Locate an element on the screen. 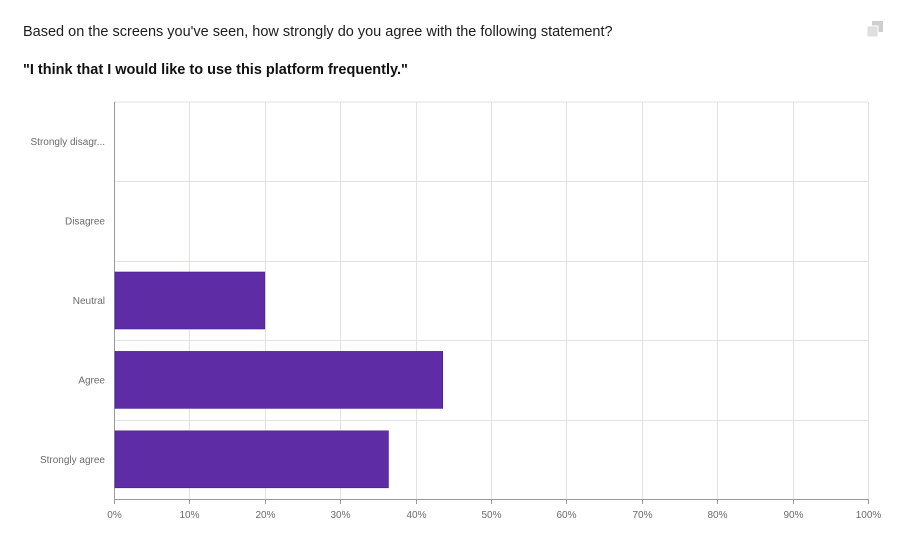 The image size is (907, 535). x-tick-label: 40% is located at coordinates (416, 515).